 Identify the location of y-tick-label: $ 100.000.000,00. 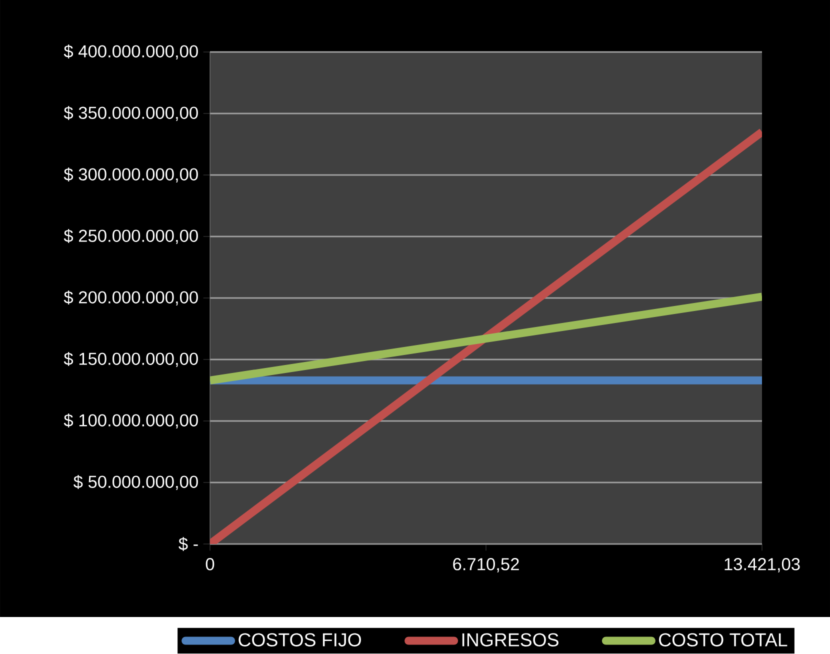
(131, 421).